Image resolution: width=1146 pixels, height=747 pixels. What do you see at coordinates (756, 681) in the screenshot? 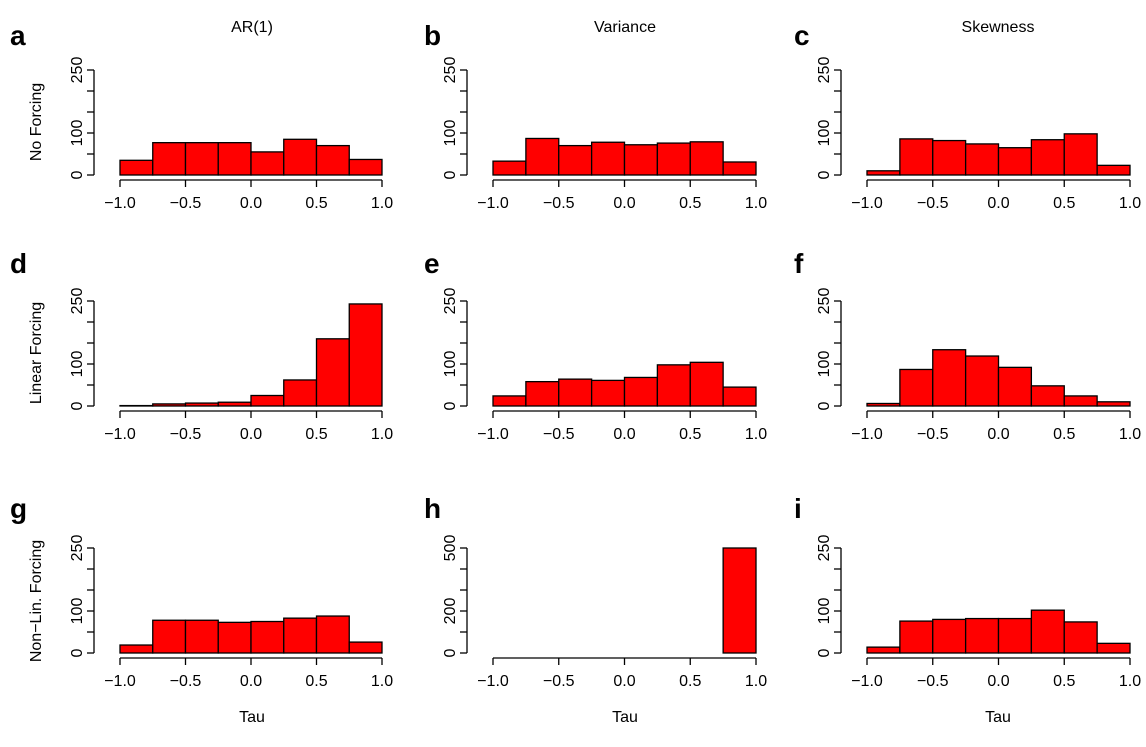
I see `x-tick-label-h-4: 1.0` at bounding box center [756, 681].